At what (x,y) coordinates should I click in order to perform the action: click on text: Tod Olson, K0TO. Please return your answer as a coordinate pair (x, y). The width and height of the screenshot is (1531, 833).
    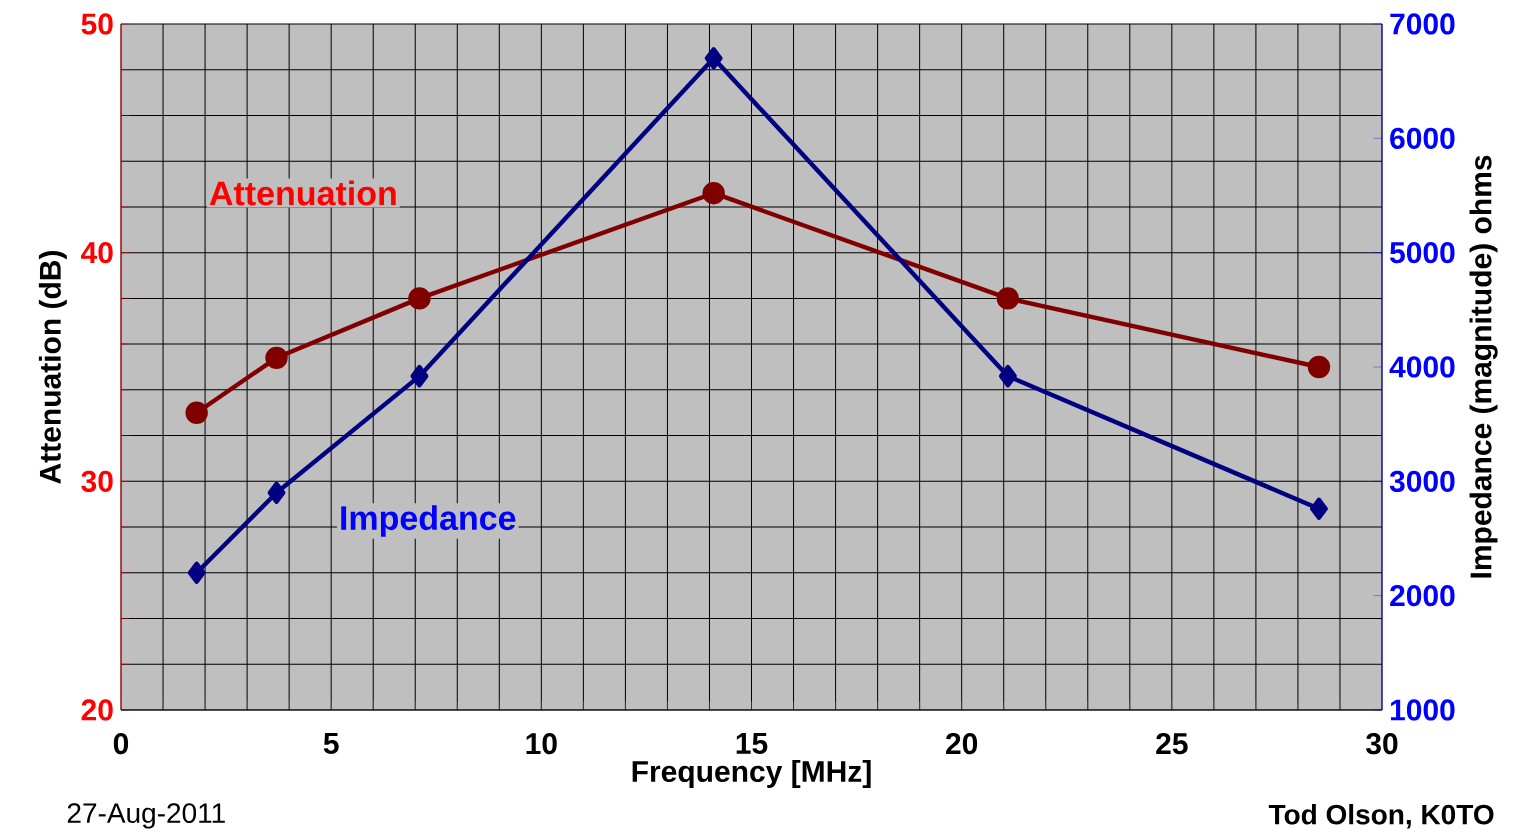
    Looking at the image, I should click on (1381, 816).